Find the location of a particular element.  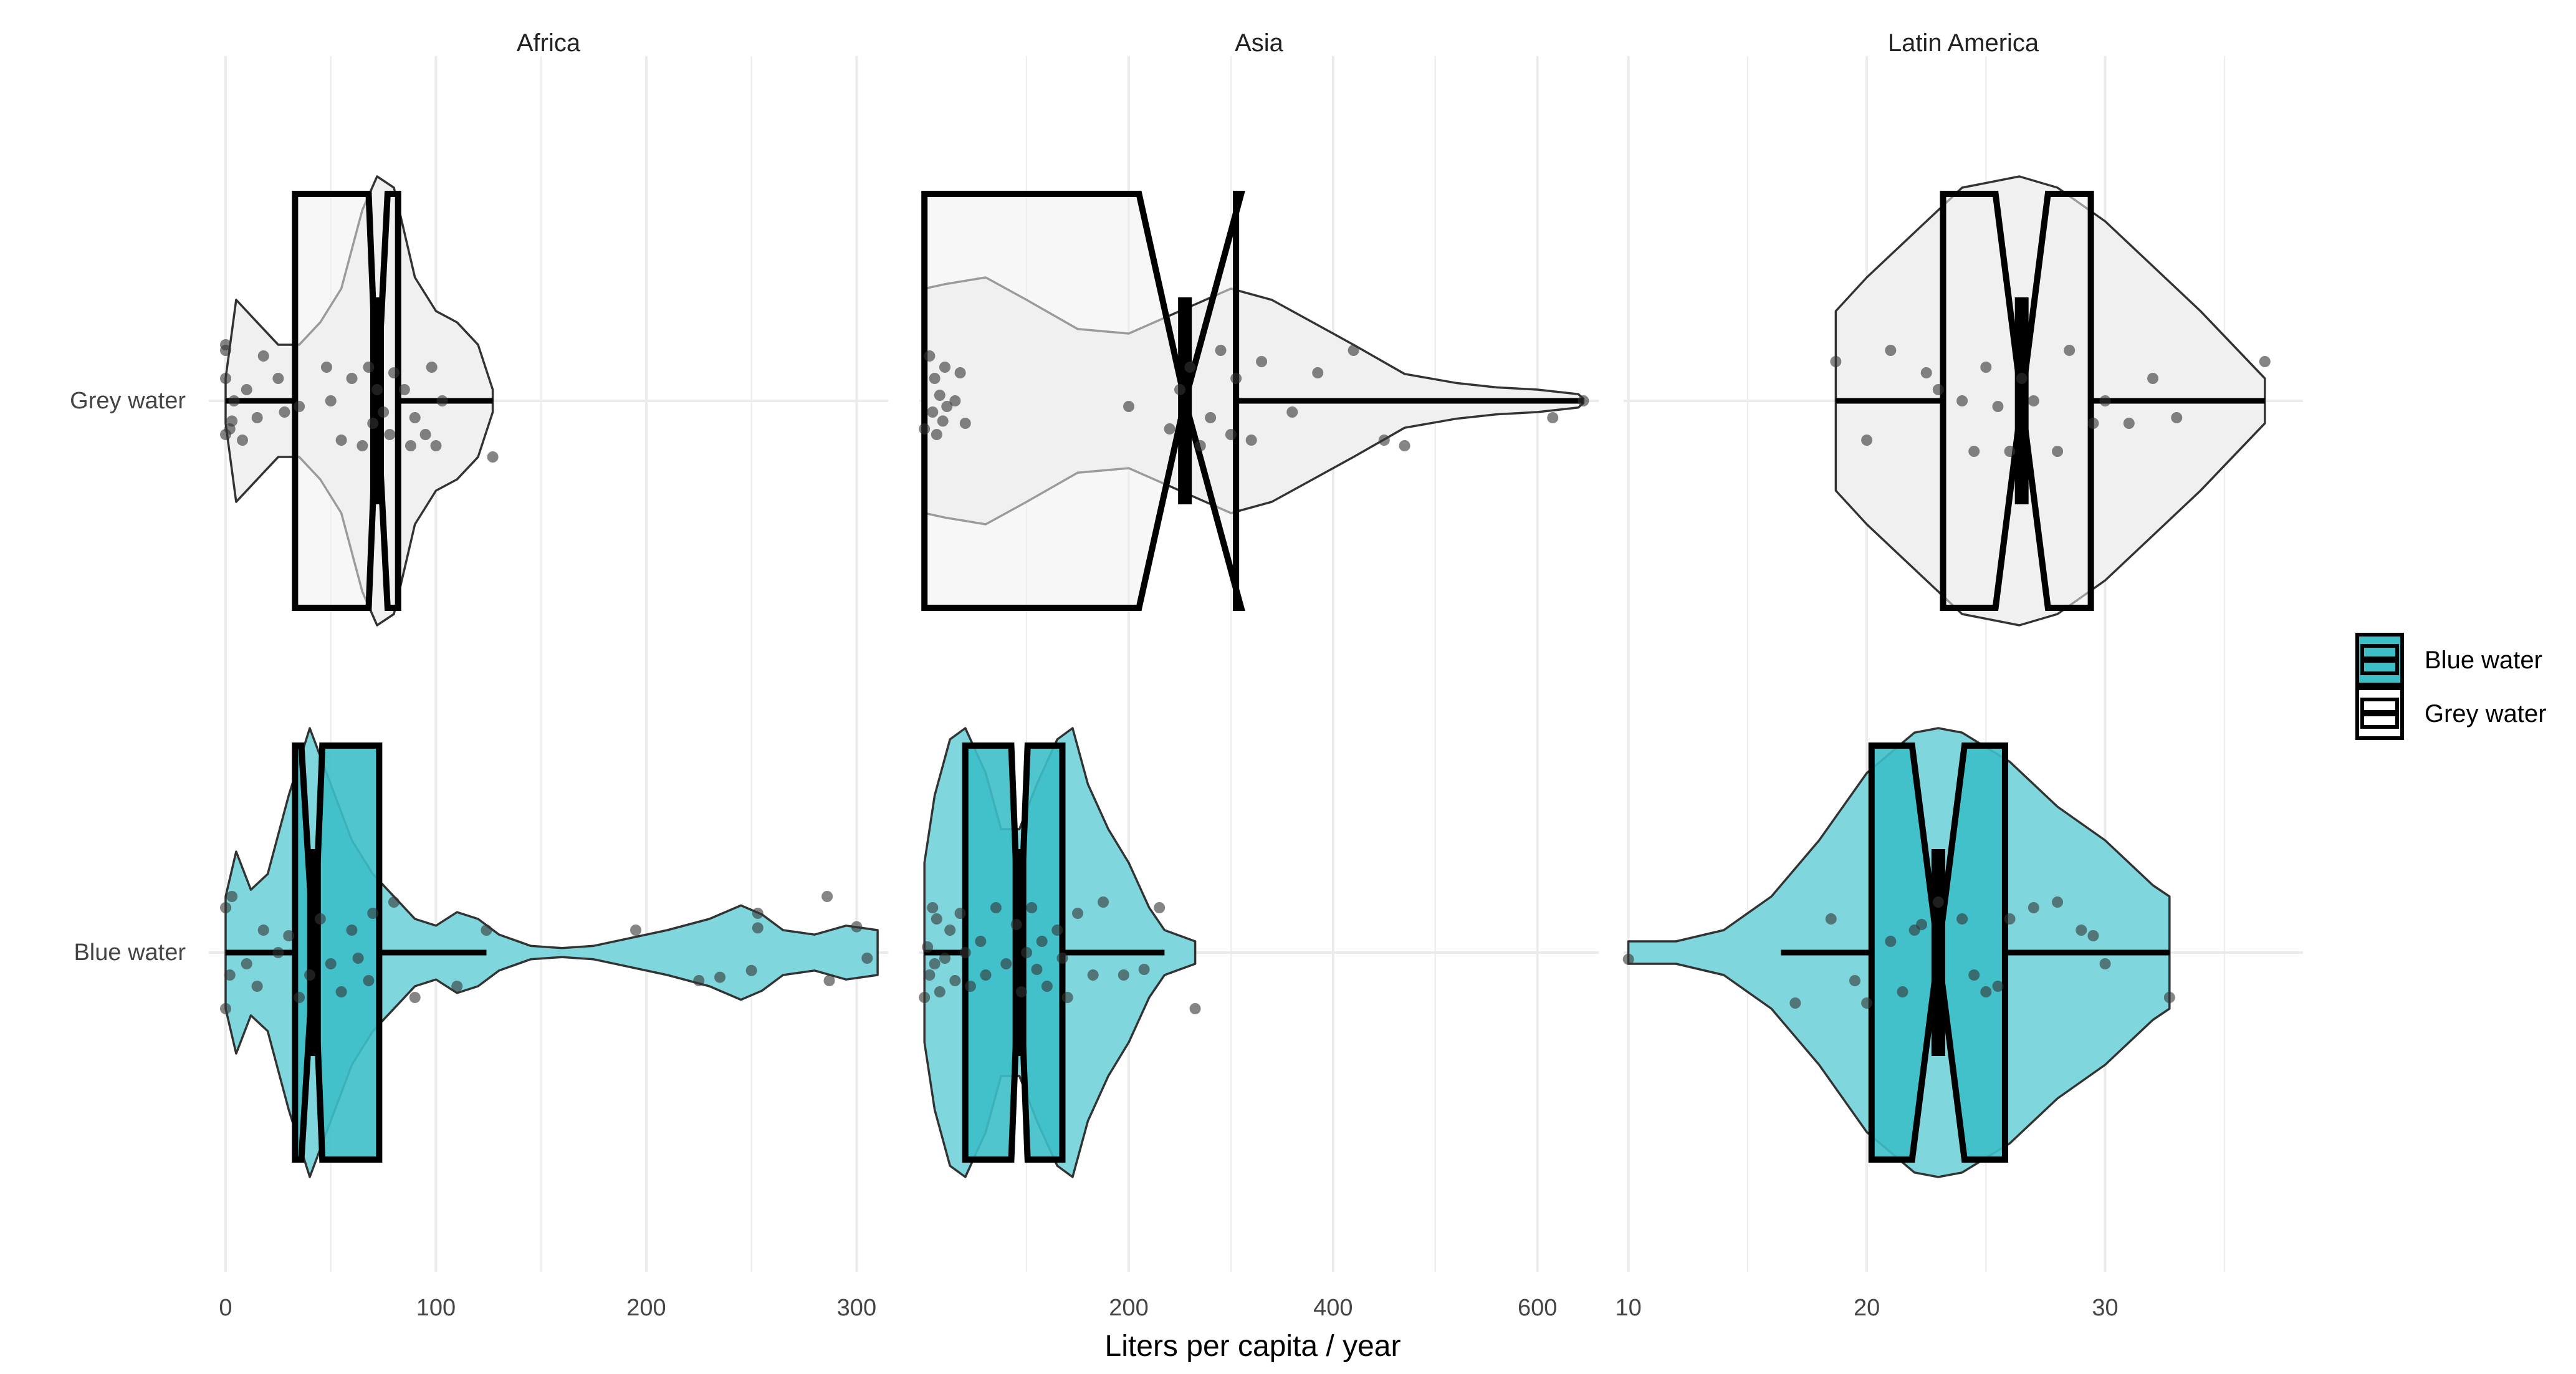

y-tick-label-grey-water: Grey water is located at coordinates (128, 401).